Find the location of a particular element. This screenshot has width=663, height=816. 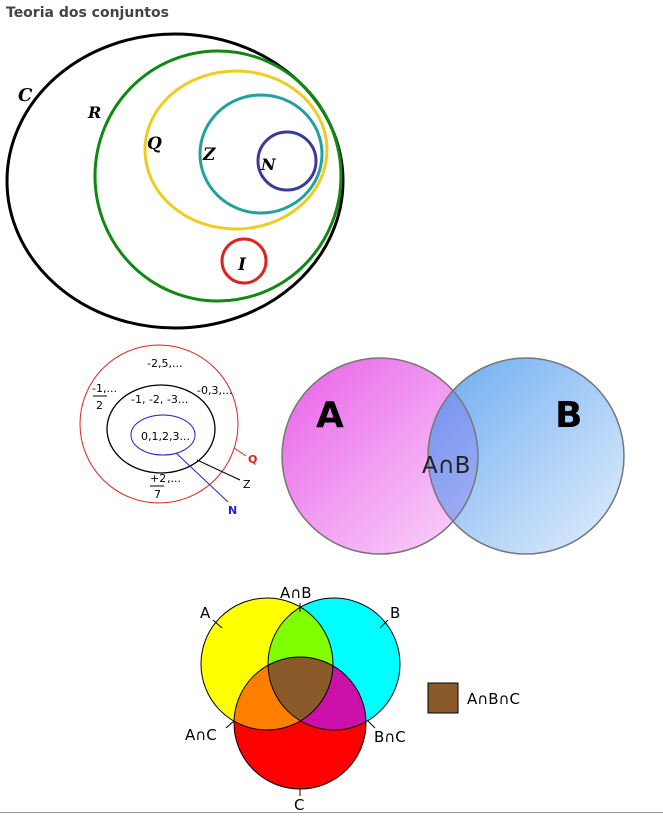

integer-ellipse is located at coordinates (161, 429).